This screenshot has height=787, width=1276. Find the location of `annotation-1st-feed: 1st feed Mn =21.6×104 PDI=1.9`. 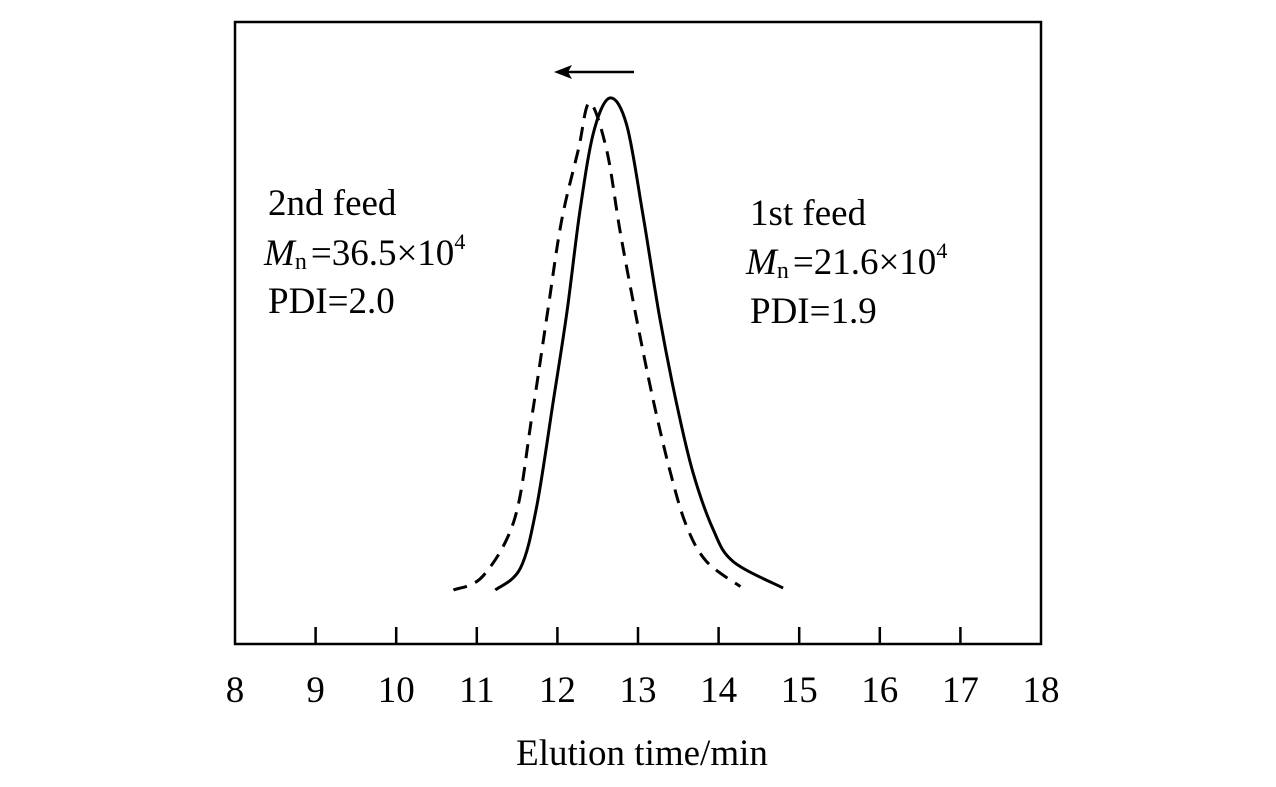

annotation-1st-feed: 1st feed Mn =21.6×104 PDI=1.9 is located at coordinates (846, 262).